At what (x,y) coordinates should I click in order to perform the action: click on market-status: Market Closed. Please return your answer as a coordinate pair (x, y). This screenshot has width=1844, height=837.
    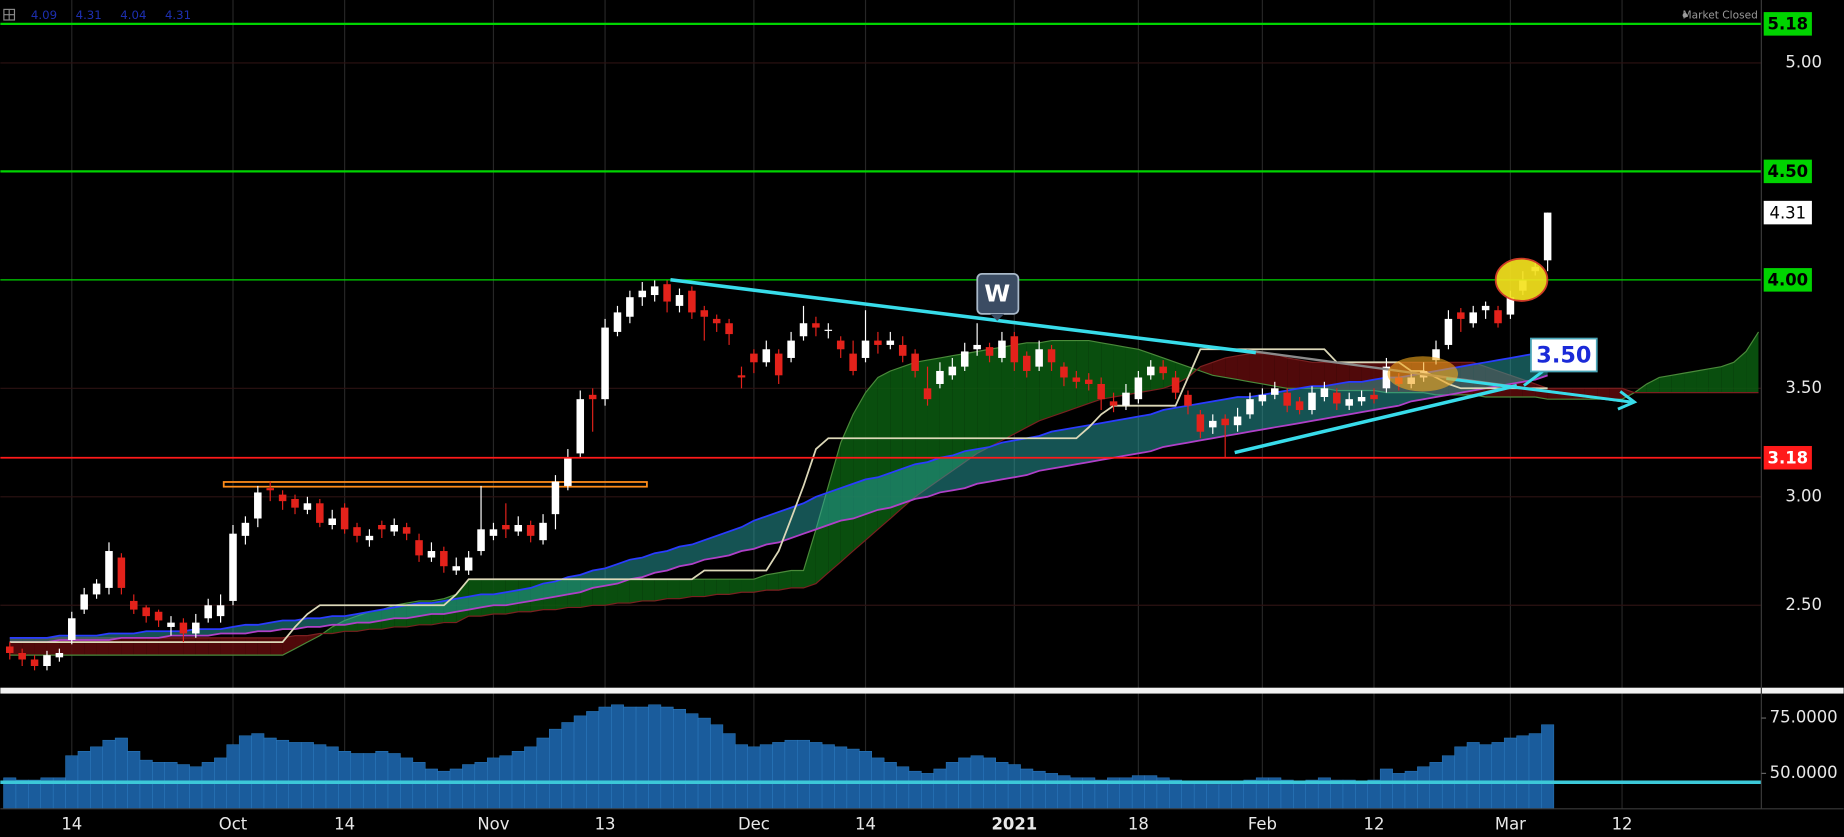
    Looking at the image, I should click on (1720, 15).